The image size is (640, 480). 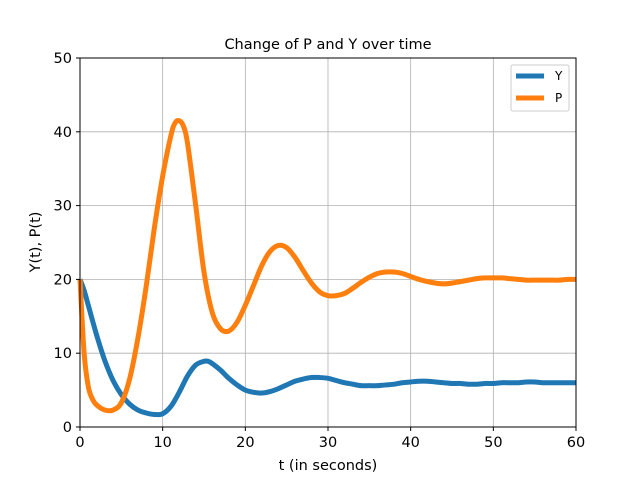 I want to click on y-tick-label: 50, so click(x=63, y=59).